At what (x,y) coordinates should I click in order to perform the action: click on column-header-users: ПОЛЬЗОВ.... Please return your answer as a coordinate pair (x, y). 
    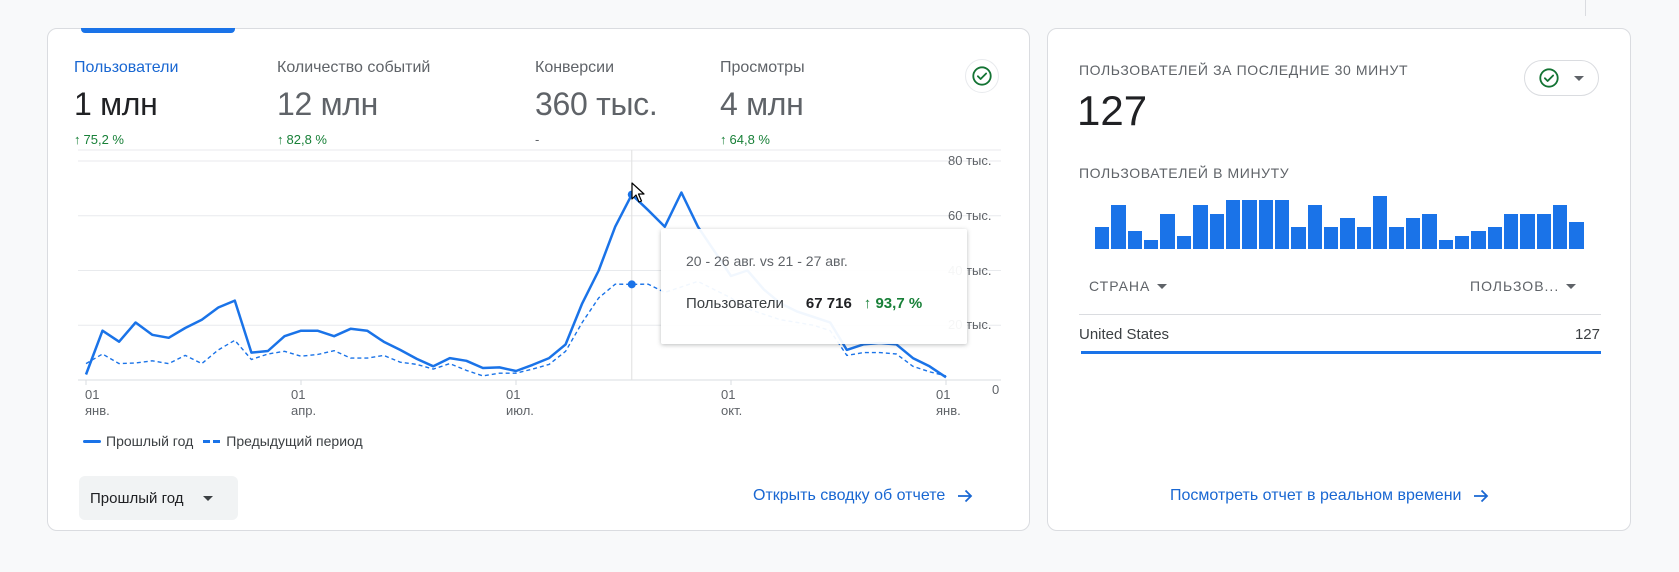
    Looking at the image, I should click on (1523, 286).